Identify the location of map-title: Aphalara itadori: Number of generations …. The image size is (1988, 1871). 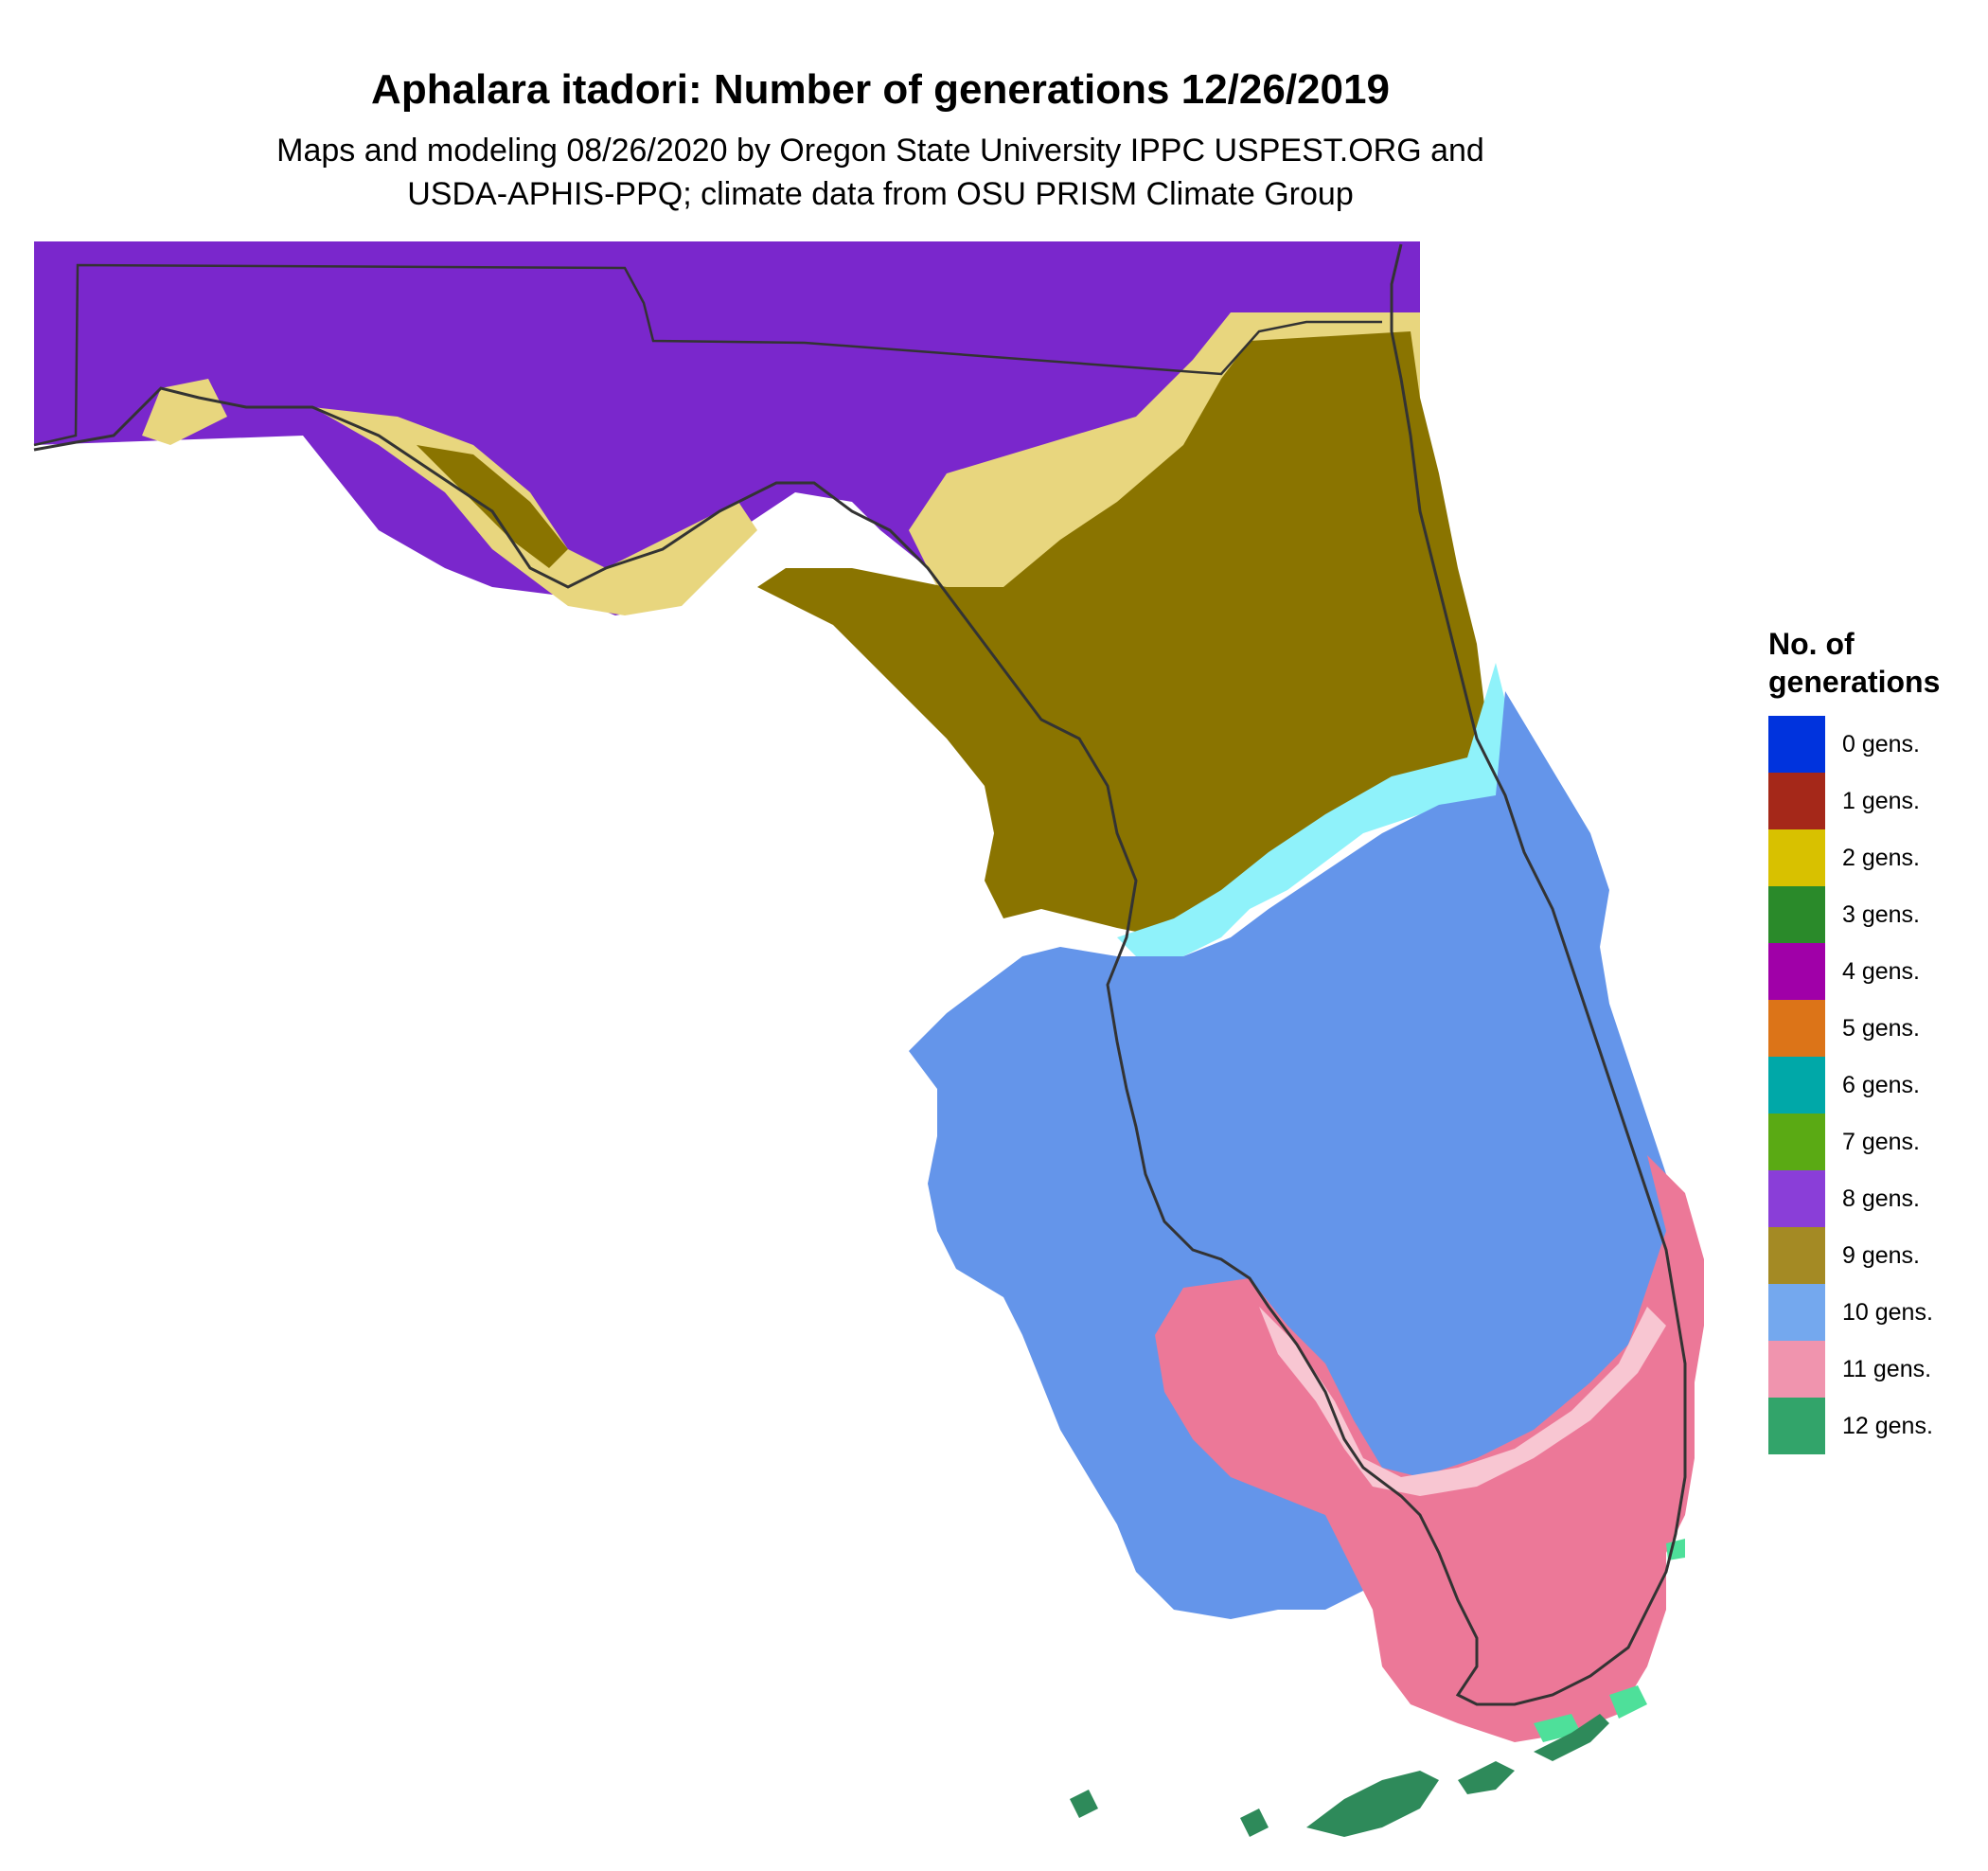
(880, 89).